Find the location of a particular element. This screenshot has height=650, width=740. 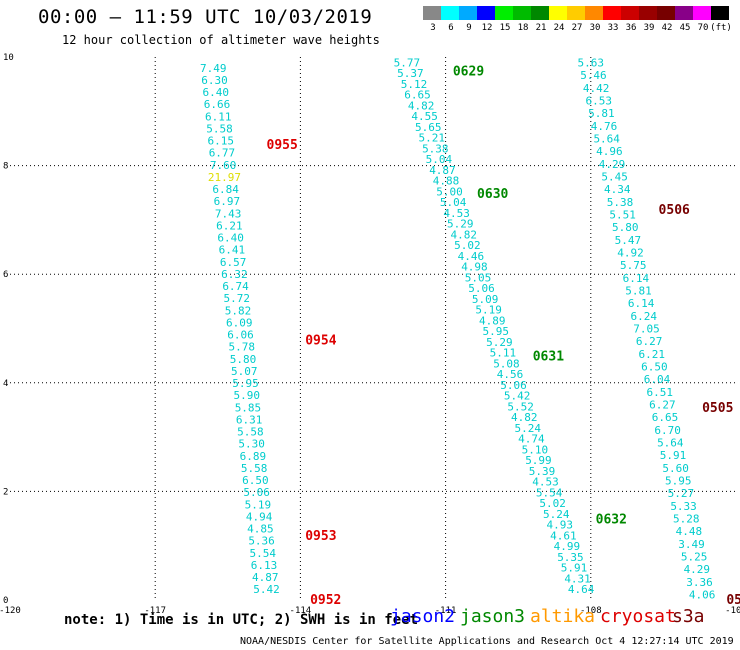

wave-height-value: 5.75 is located at coordinates (633, 265).